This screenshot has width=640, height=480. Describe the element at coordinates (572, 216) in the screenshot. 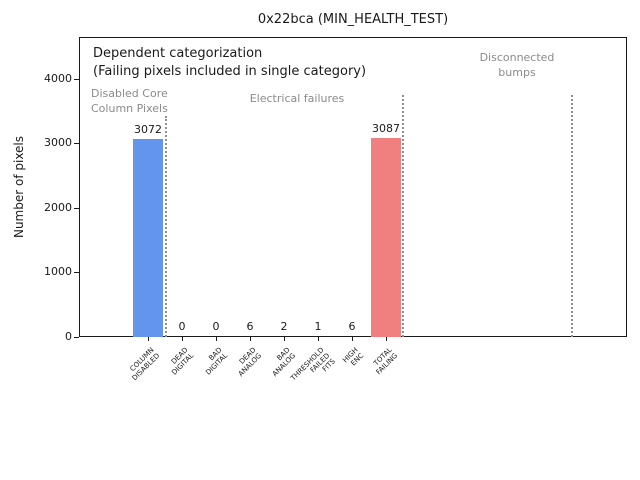

I see `separator-line-disconnected` at that location.